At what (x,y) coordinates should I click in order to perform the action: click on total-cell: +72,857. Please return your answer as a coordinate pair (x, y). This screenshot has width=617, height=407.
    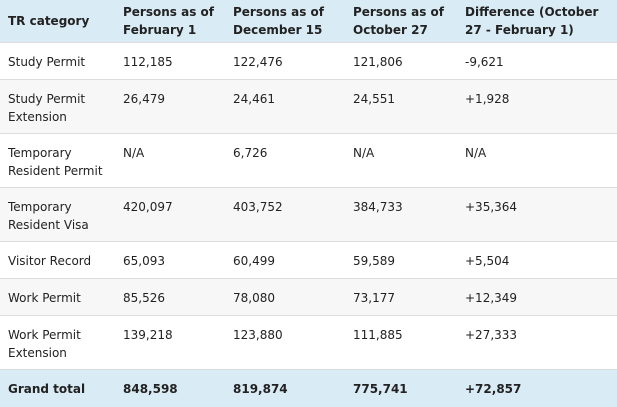
    Looking at the image, I should click on (537, 388).